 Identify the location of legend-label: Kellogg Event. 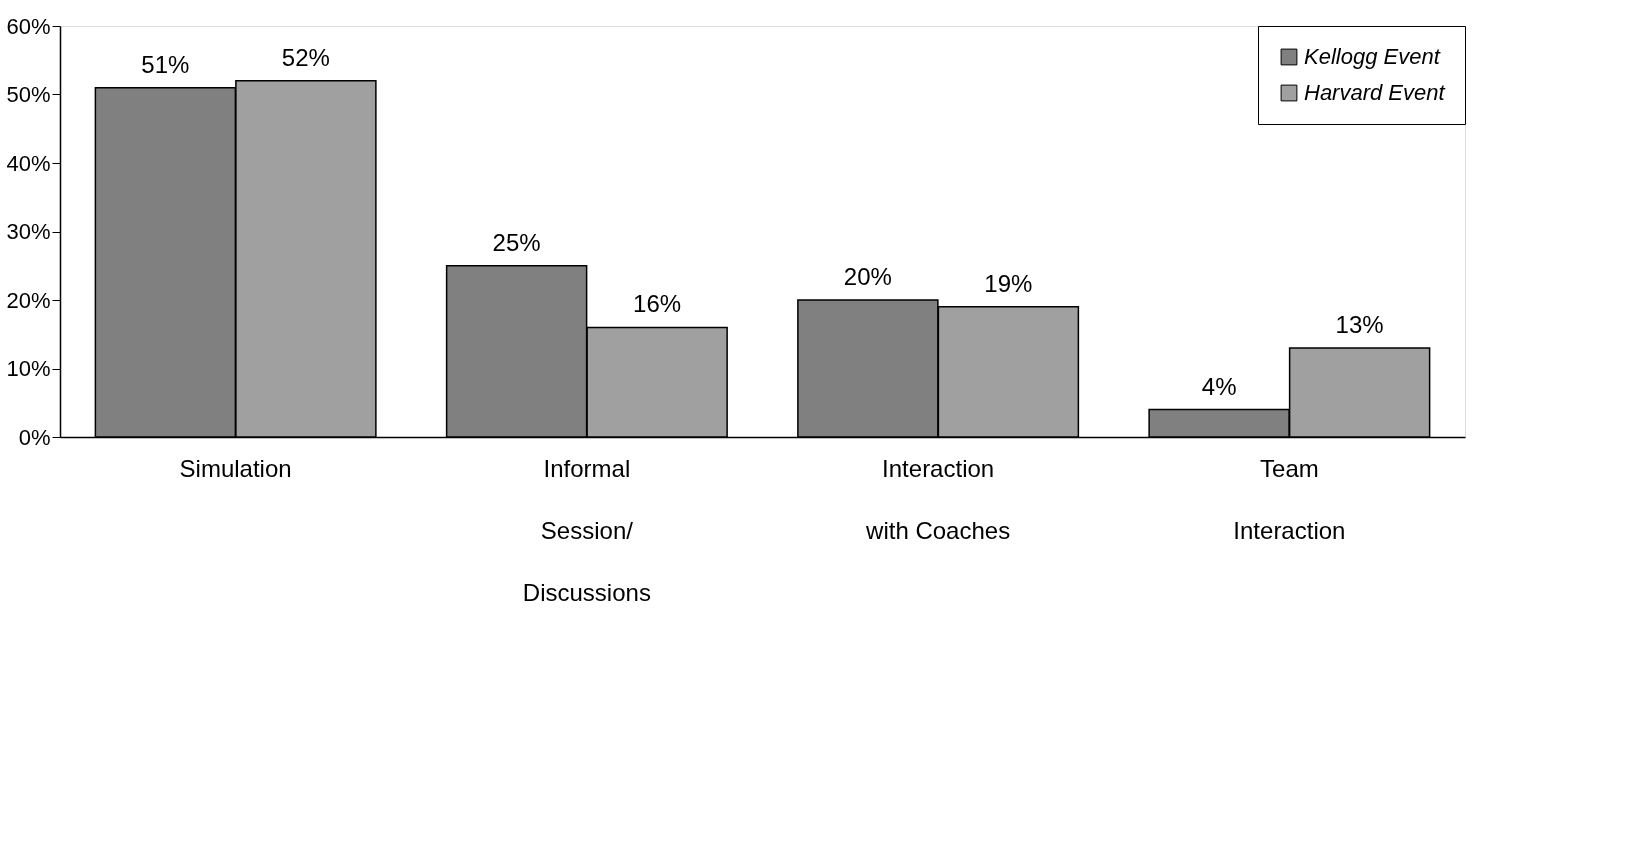
(1372, 56).